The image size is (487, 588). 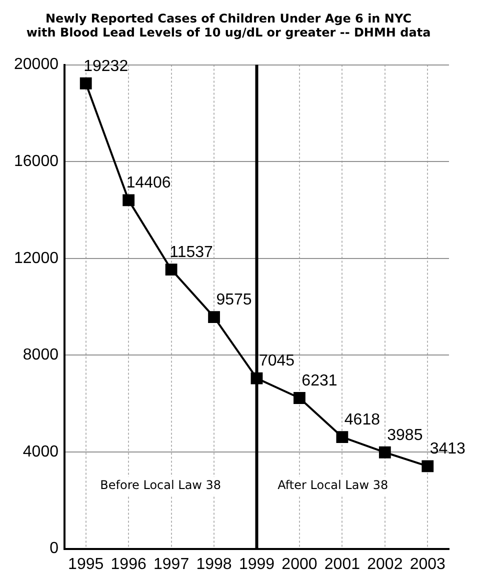 What do you see at coordinates (36, 258) in the screenshot?
I see `y-tick-label: 12000` at bounding box center [36, 258].